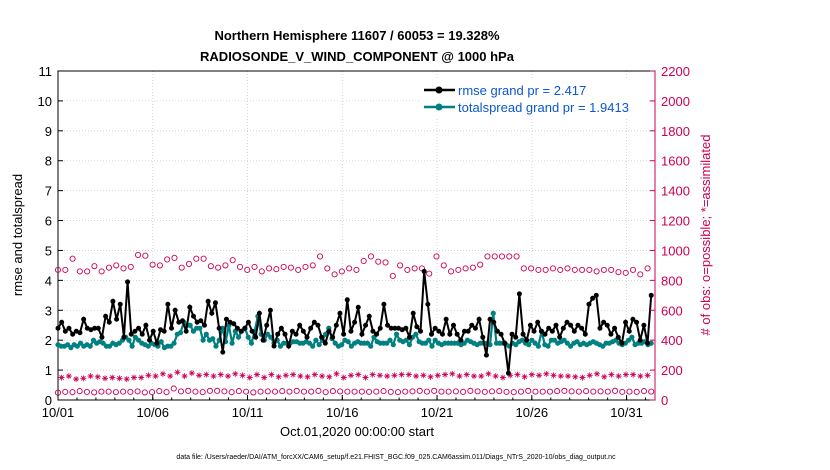  Describe the element at coordinates (48, 310) in the screenshot. I see `y-tick-label: 3` at that location.